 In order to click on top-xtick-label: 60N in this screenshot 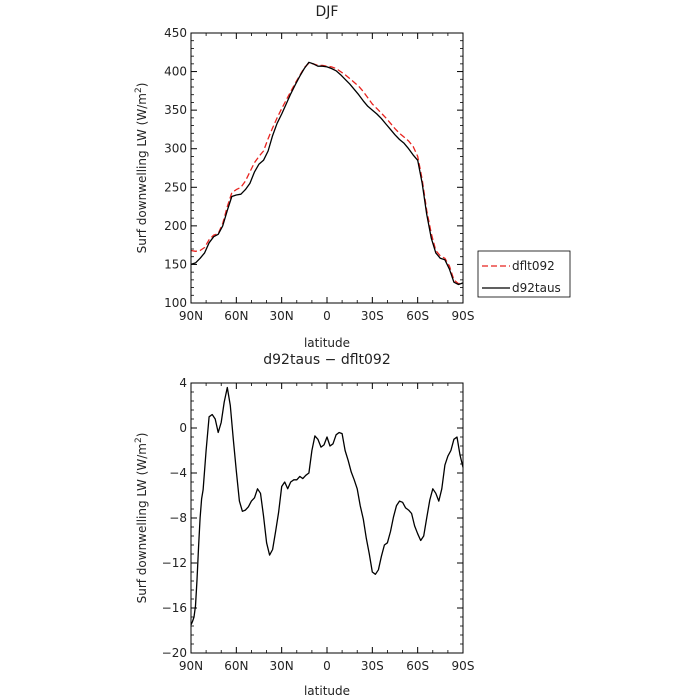, I will do `click(236, 316)`.